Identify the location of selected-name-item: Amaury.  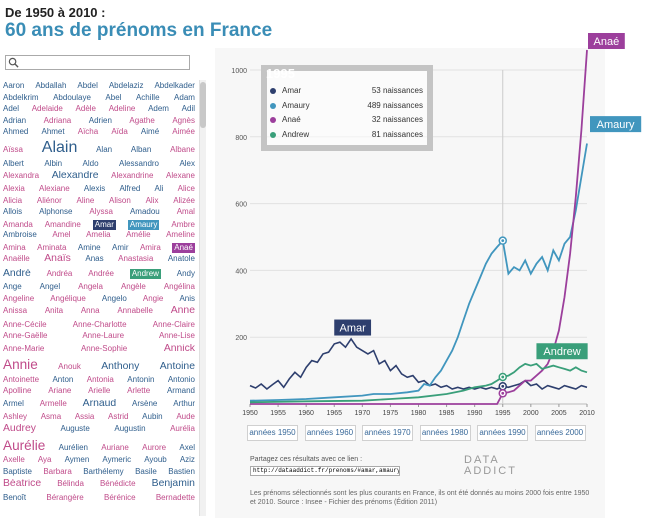
(143, 224).